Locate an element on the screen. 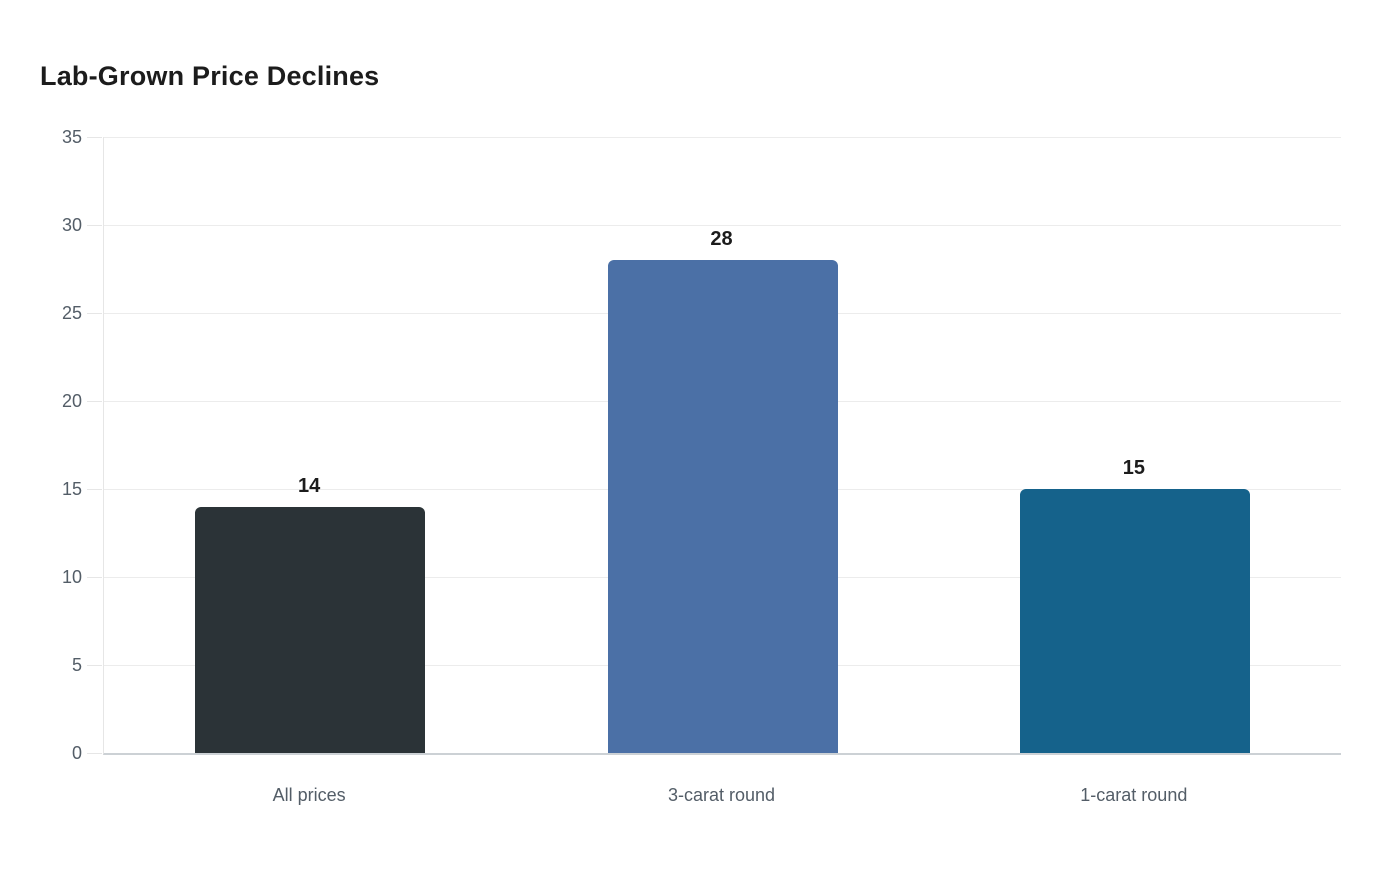 The image size is (1400, 880). y-tick-label-25: 25 is located at coordinates (71, 313).